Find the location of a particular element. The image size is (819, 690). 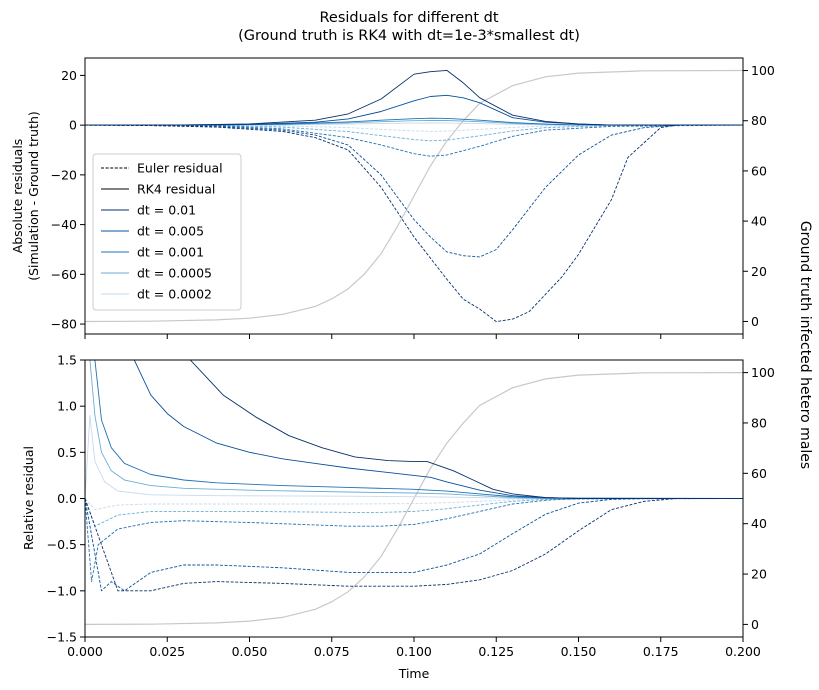

top-right-y-tick-label: 0 is located at coordinates (755, 321).